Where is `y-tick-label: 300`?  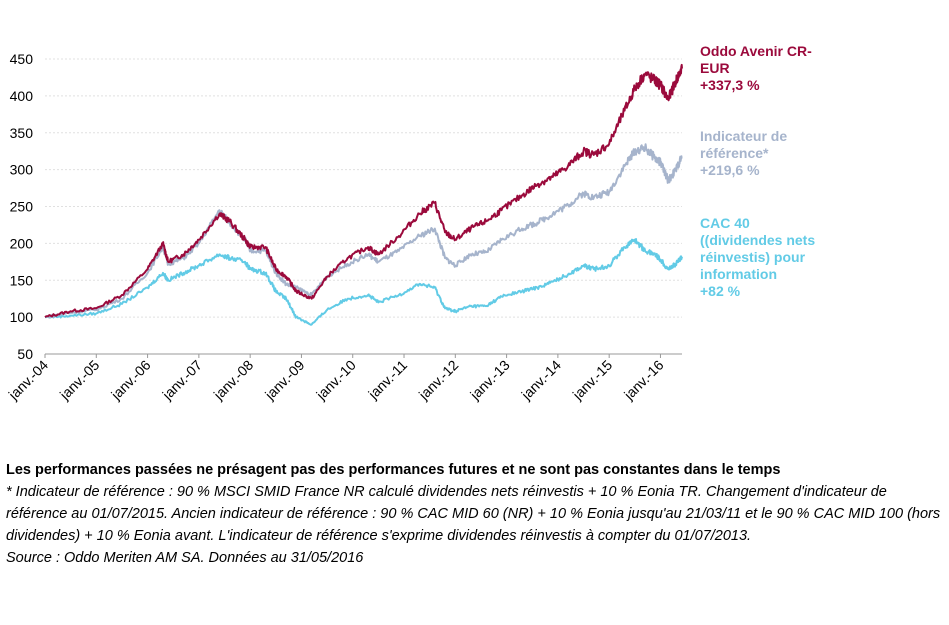
y-tick-label: 300 is located at coordinates (22, 170).